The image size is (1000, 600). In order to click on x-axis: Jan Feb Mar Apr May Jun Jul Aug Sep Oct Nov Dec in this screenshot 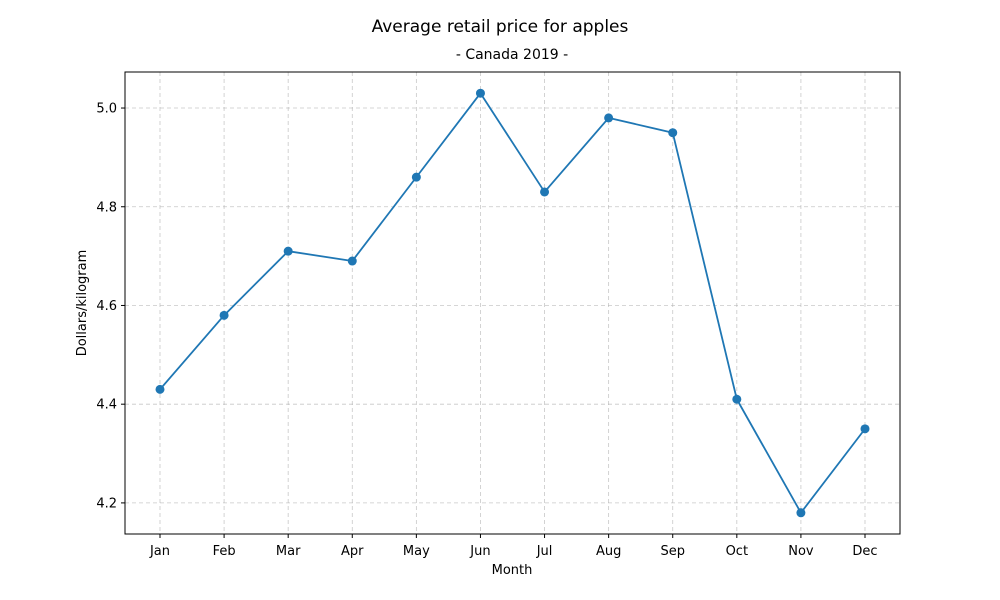, I will do `click(513, 546)`.